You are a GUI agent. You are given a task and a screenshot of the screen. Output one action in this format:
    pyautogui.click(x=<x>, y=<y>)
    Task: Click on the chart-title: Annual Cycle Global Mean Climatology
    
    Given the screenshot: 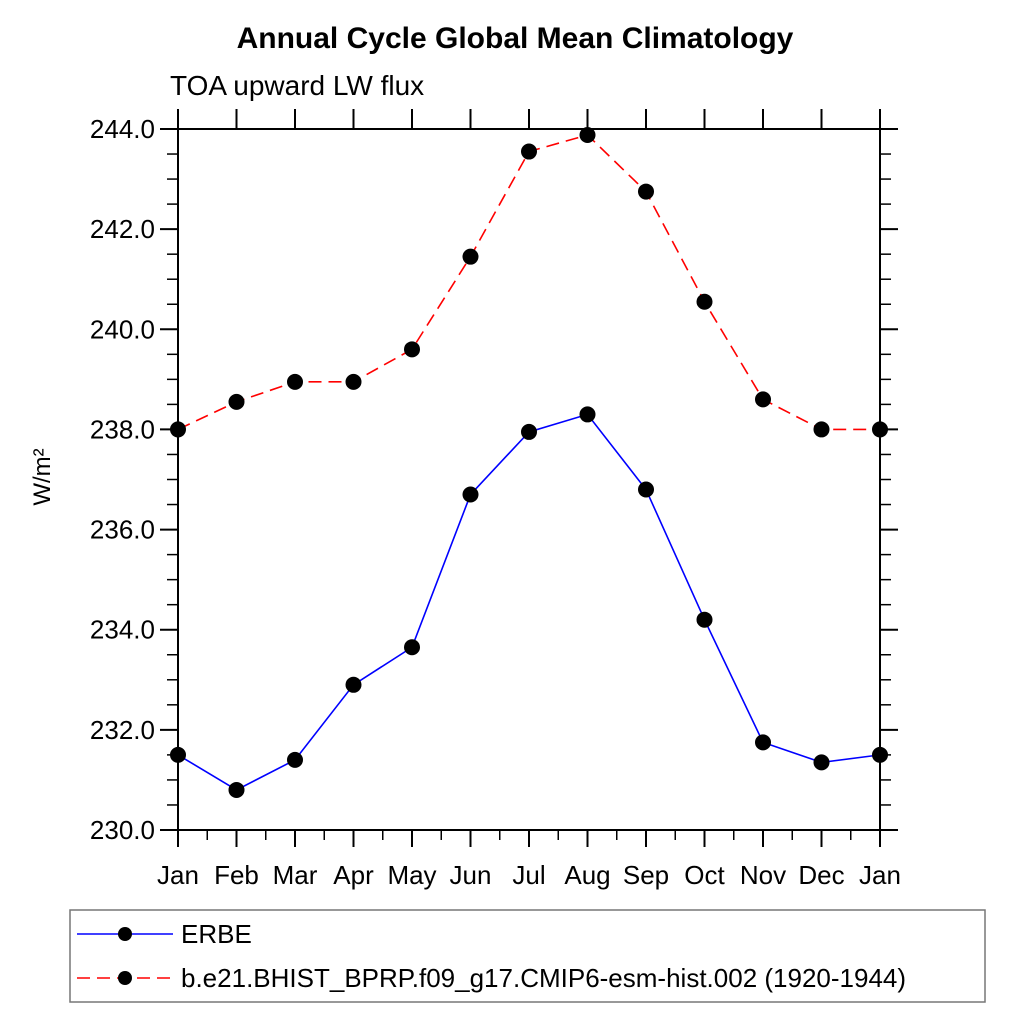 What is the action you would take?
    pyautogui.click(x=515, y=38)
    